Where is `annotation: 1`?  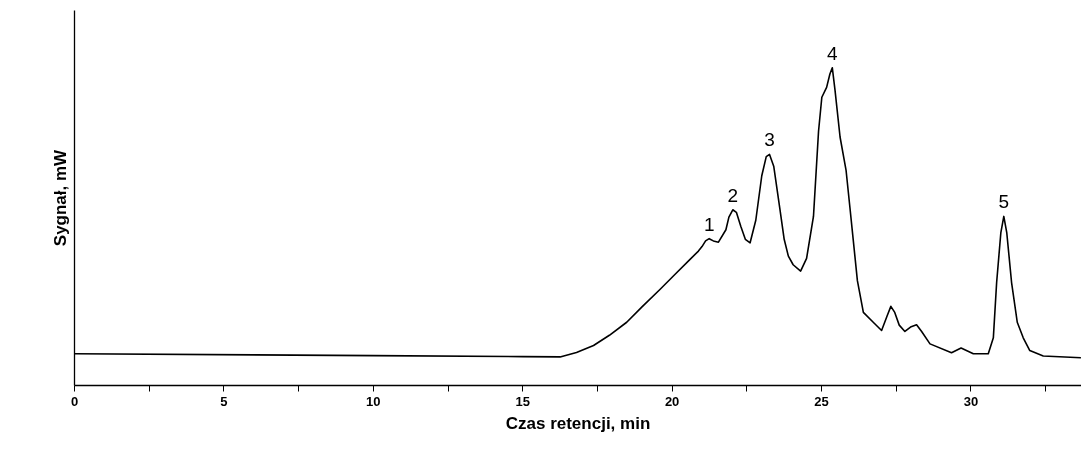
annotation: 1 is located at coordinates (709, 224).